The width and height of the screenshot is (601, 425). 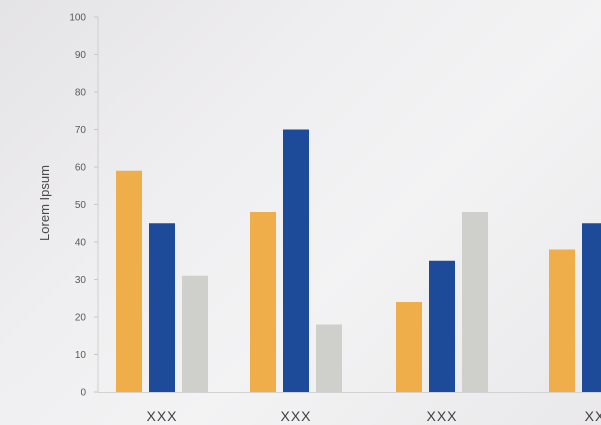 What do you see at coordinates (81, 55) in the screenshot?
I see `y-tick-label: 90` at bounding box center [81, 55].